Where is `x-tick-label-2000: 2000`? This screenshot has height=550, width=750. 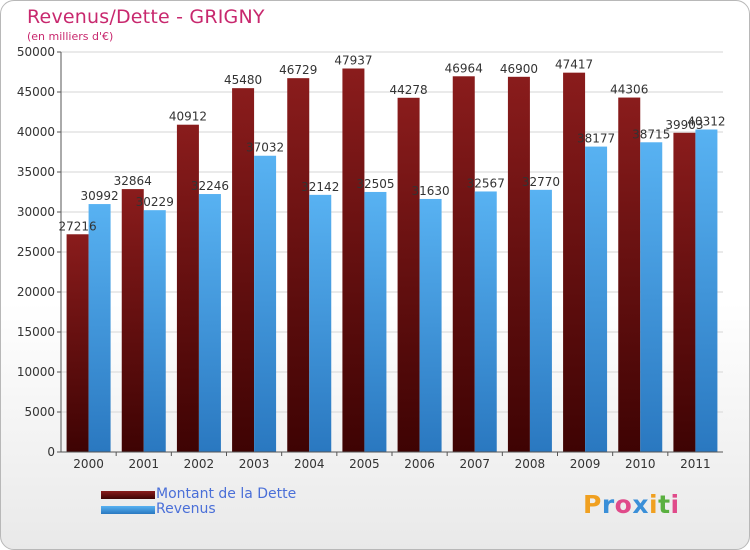 x-tick-label-2000: 2000 is located at coordinates (88, 464).